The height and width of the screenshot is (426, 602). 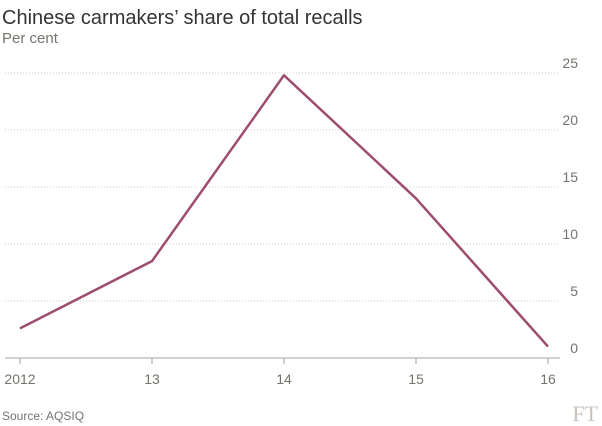 What do you see at coordinates (570, 234) in the screenshot?
I see `y-tick-label: 10` at bounding box center [570, 234].